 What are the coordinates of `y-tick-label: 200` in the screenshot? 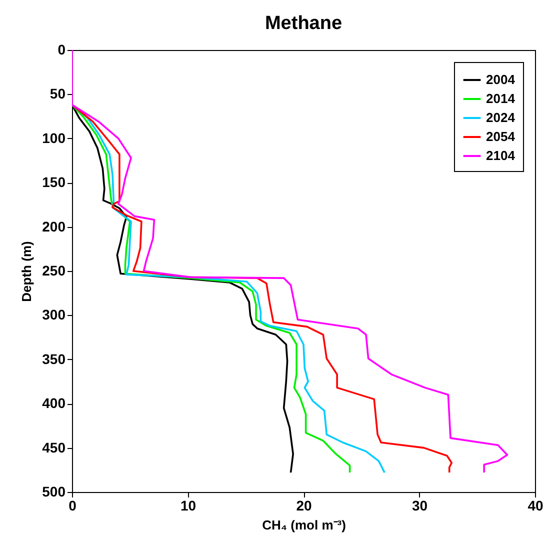 It's located at (54, 226).